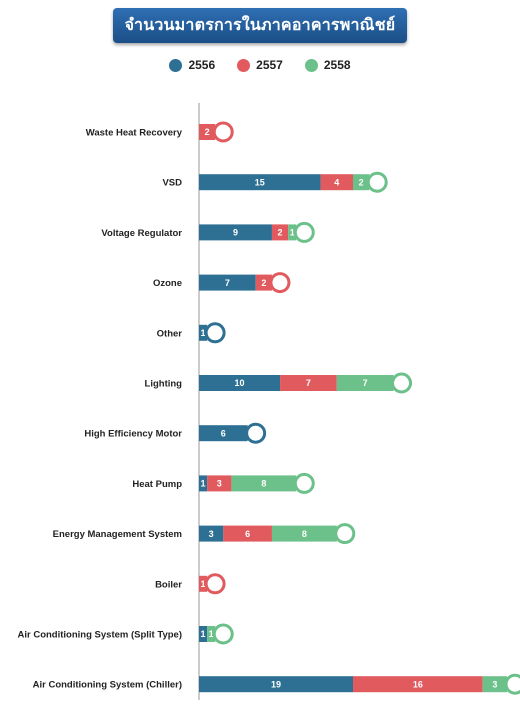  Describe the element at coordinates (215, 584) in the screenshot. I see `bar-end-marker-boiler` at that location.